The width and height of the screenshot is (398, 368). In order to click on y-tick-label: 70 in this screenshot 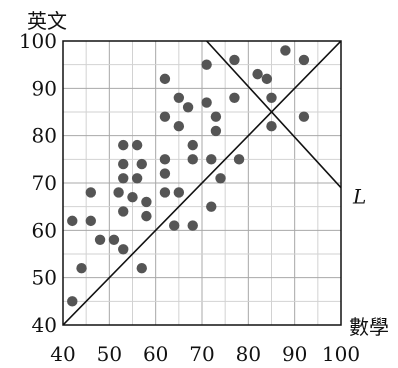, I will do `click(44, 183)`.